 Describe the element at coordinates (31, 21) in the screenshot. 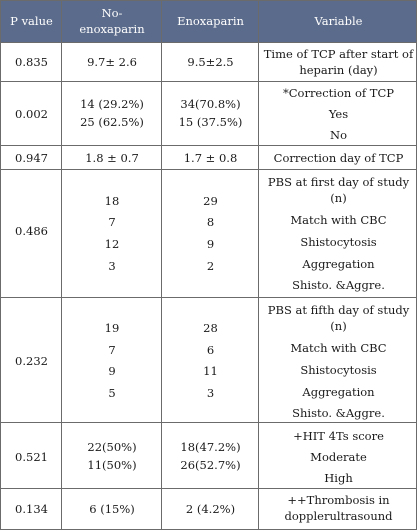

I see `header-p-value: P value` at that location.